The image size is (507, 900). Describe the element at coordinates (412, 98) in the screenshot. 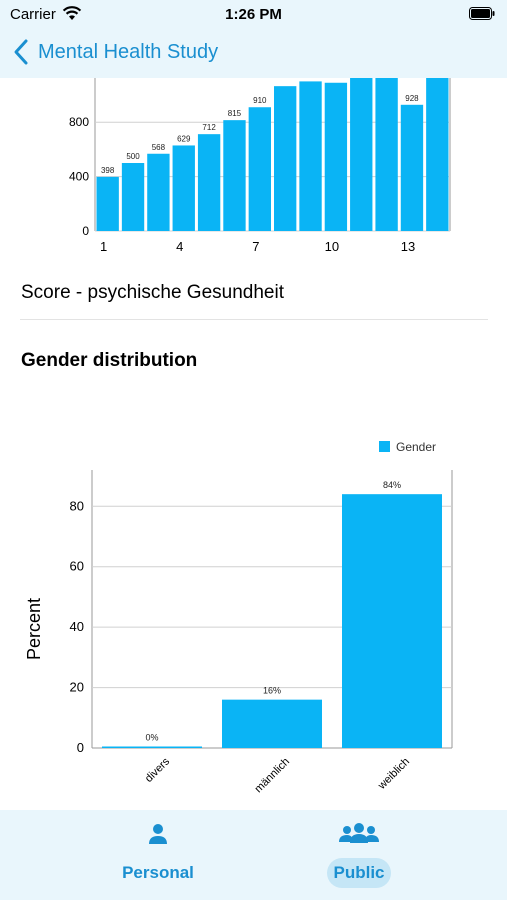

I see `score-bar-data-label: 928` at that location.